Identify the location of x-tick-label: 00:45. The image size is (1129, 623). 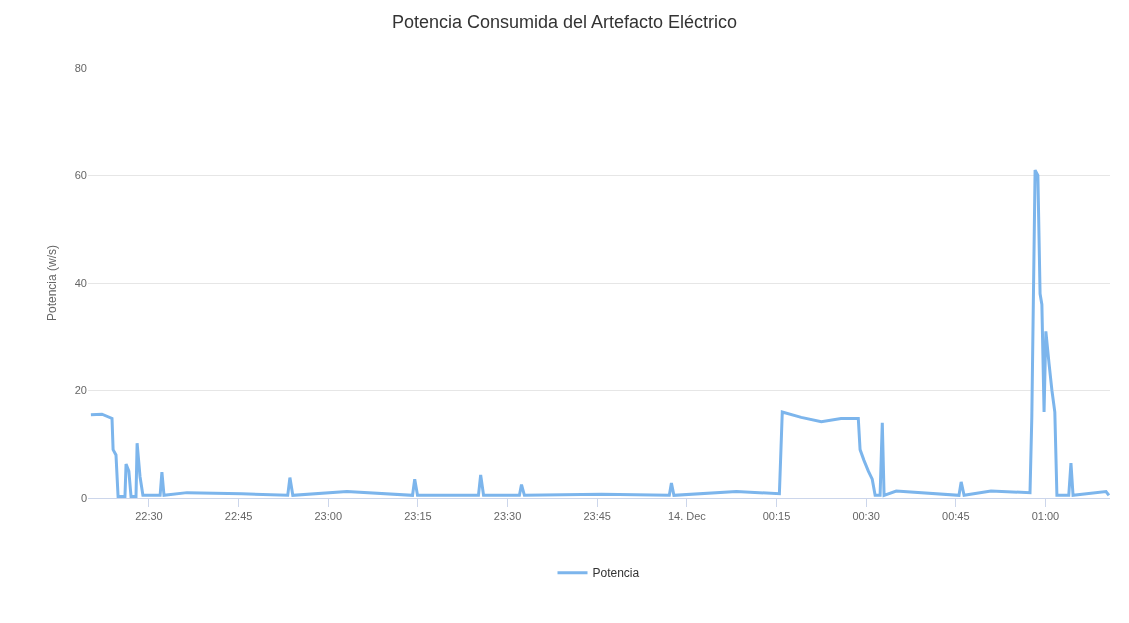
(956, 516).